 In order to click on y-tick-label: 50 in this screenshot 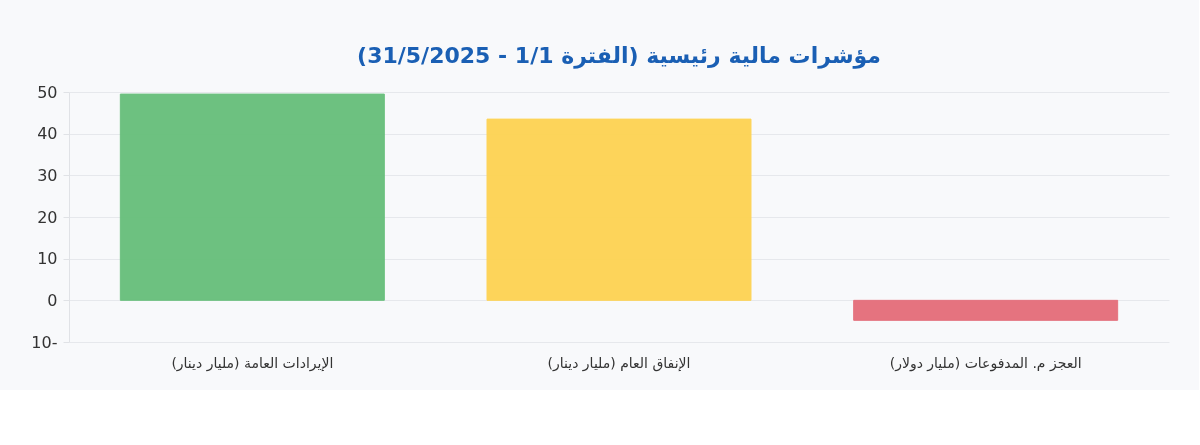, I will do `click(47, 92)`.